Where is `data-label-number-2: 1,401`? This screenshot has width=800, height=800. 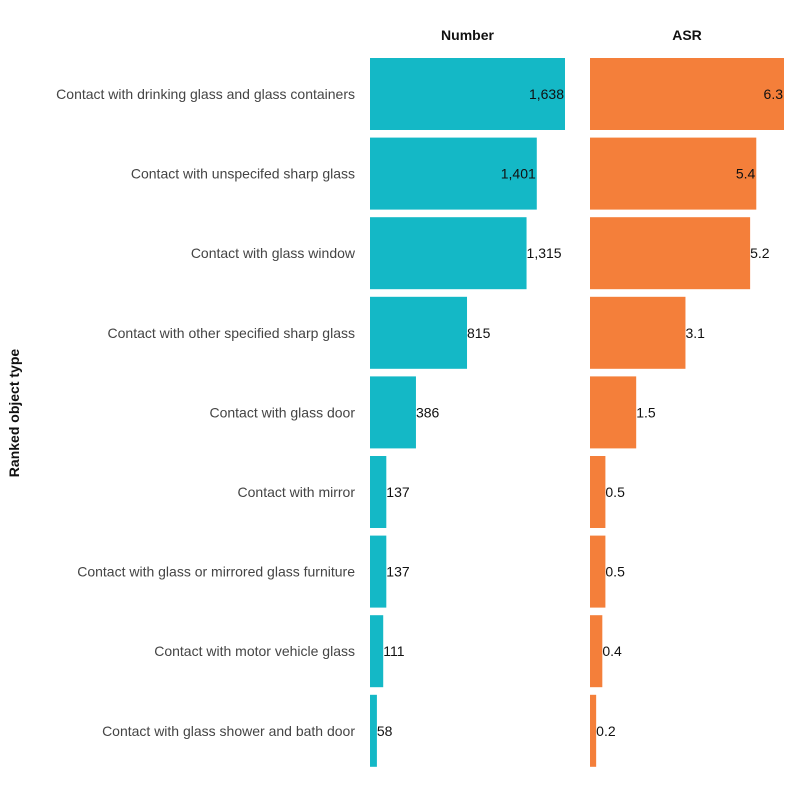 data-label-number-2: 1,401 is located at coordinates (518, 174).